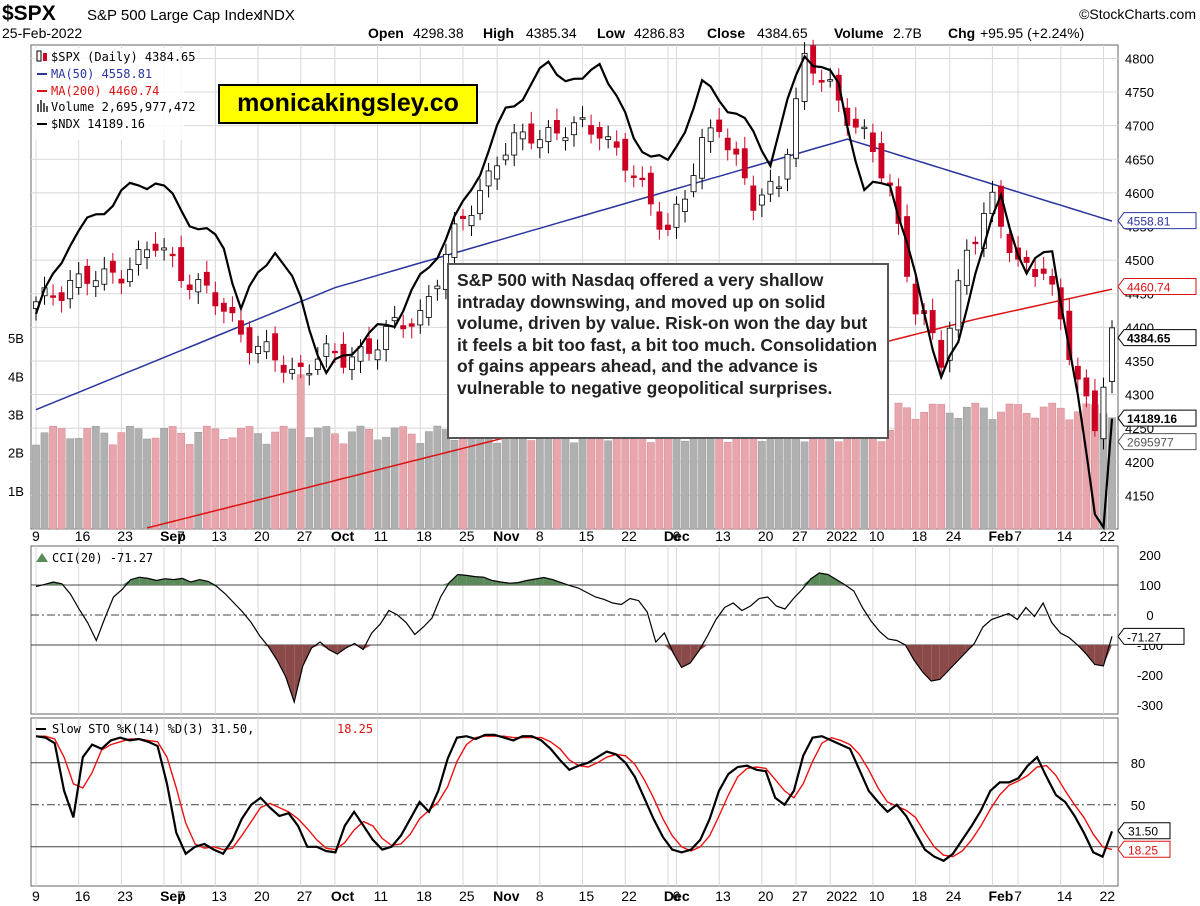 This screenshot has width=1200, height=906. Describe the element at coordinates (574, 798) in the screenshot. I see `sto-k-line` at that location.